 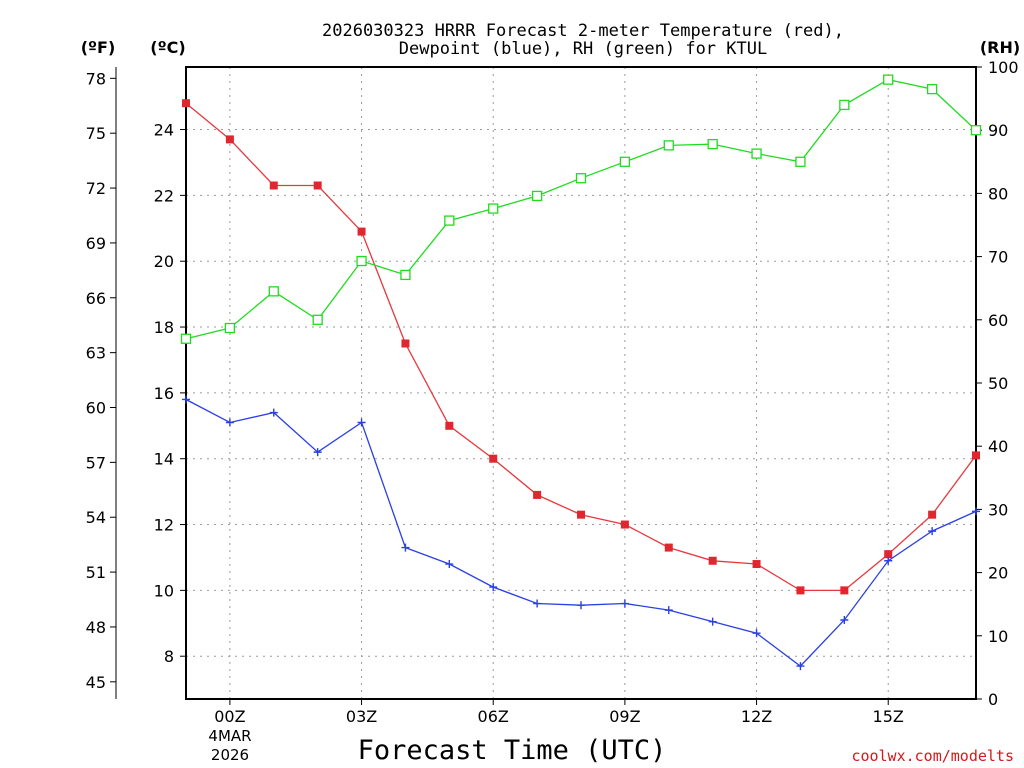 I want to click on celsius-tick-label: 16, so click(x=164, y=393).